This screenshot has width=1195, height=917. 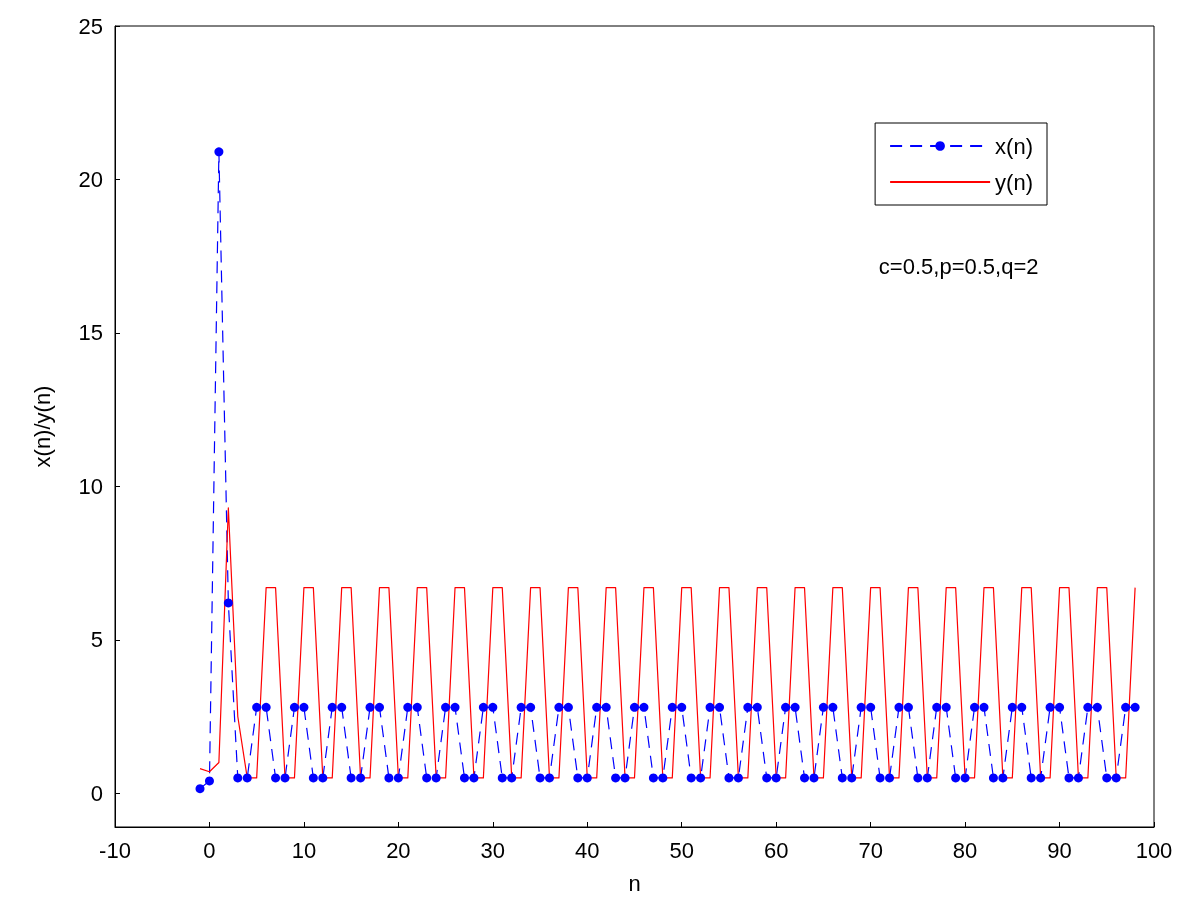 What do you see at coordinates (115, 850) in the screenshot?
I see `x-tick-label: -10` at bounding box center [115, 850].